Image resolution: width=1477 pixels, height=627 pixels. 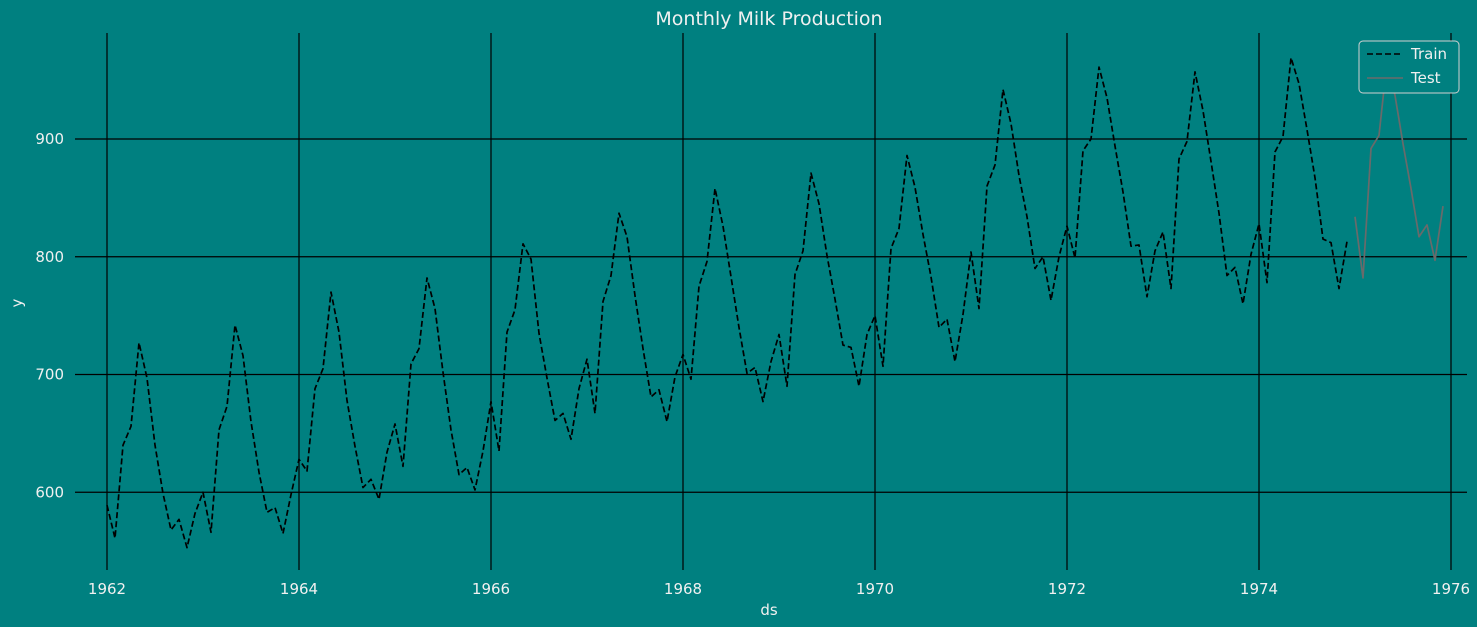 What do you see at coordinates (769, 610) in the screenshot?
I see `x-axis-label: ds` at bounding box center [769, 610].